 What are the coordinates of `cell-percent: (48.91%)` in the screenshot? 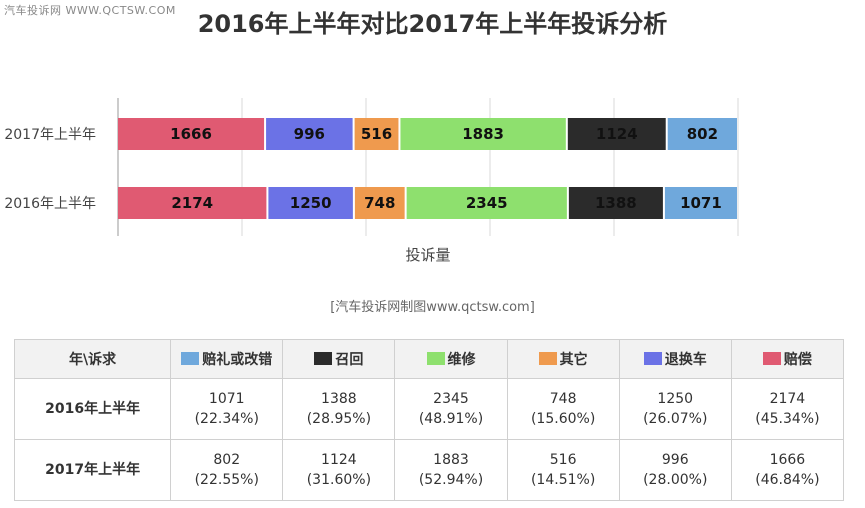 It's located at (451, 419).